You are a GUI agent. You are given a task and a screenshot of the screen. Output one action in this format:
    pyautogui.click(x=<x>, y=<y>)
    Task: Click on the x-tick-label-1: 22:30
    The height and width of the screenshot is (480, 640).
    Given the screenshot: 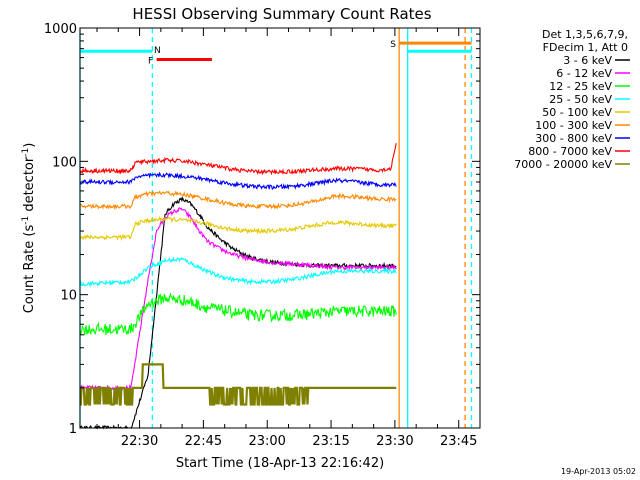 What is the action you would take?
    pyautogui.click(x=139, y=441)
    